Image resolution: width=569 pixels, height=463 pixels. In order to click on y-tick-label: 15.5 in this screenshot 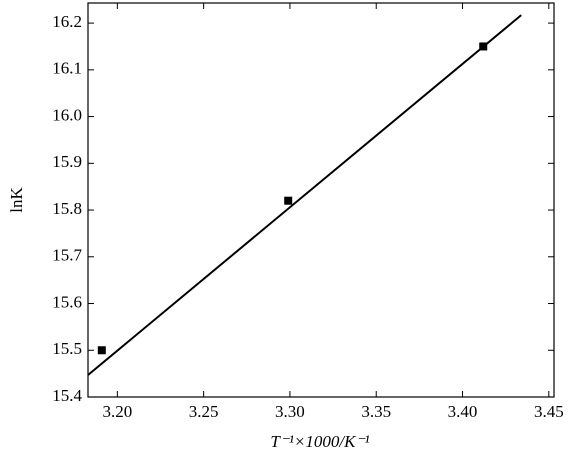, I will do `click(67, 348)`.